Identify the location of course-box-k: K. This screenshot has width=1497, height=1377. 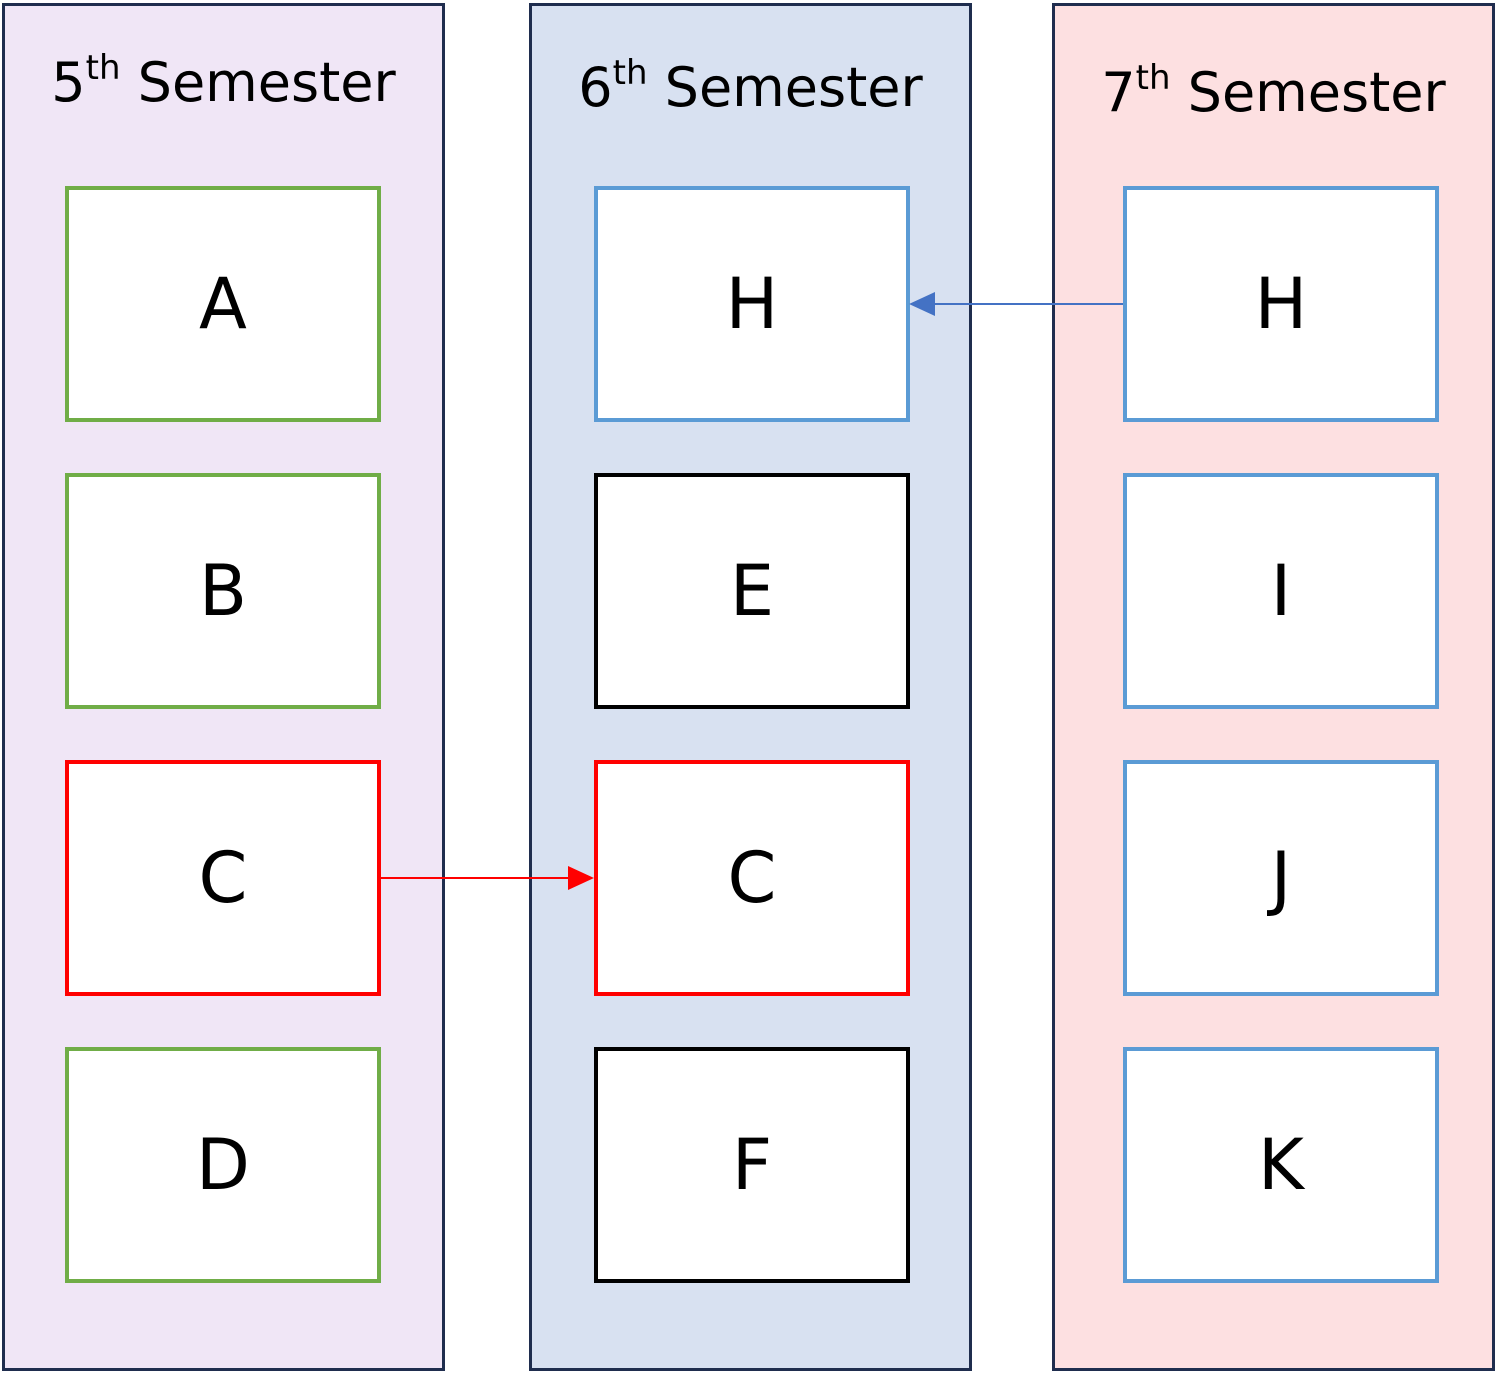
(1281, 1165).